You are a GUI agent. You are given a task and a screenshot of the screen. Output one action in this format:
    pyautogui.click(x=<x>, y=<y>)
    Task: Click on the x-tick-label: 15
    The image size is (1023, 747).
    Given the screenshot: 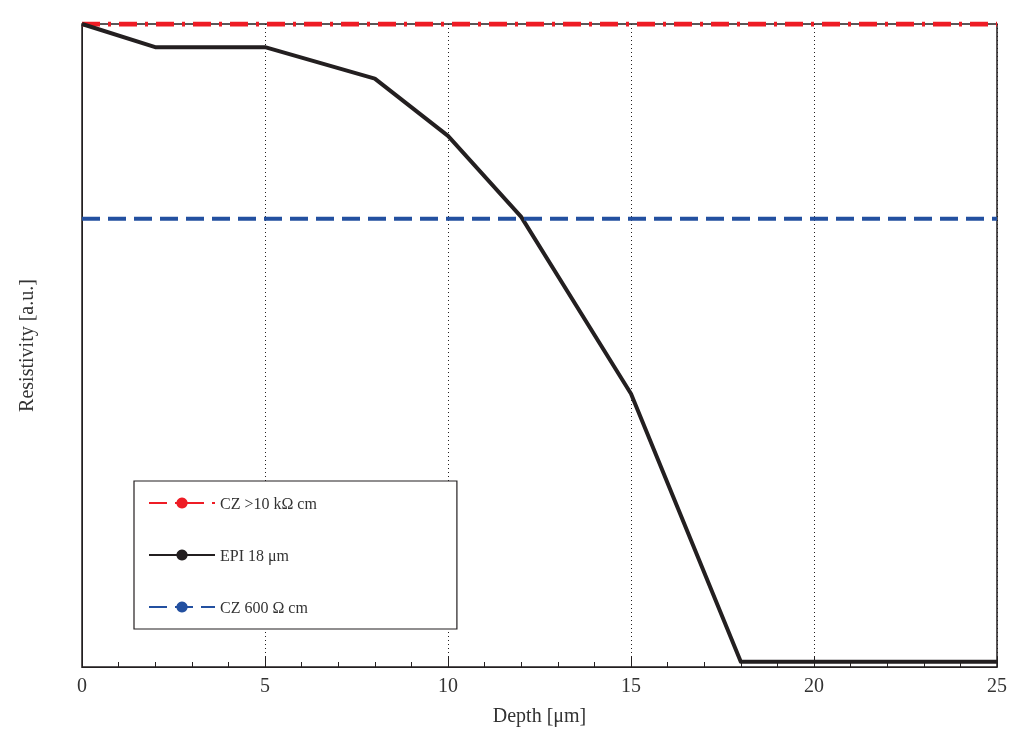 What is the action you would take?
    pyautogui.click(x=631, y=685)
    